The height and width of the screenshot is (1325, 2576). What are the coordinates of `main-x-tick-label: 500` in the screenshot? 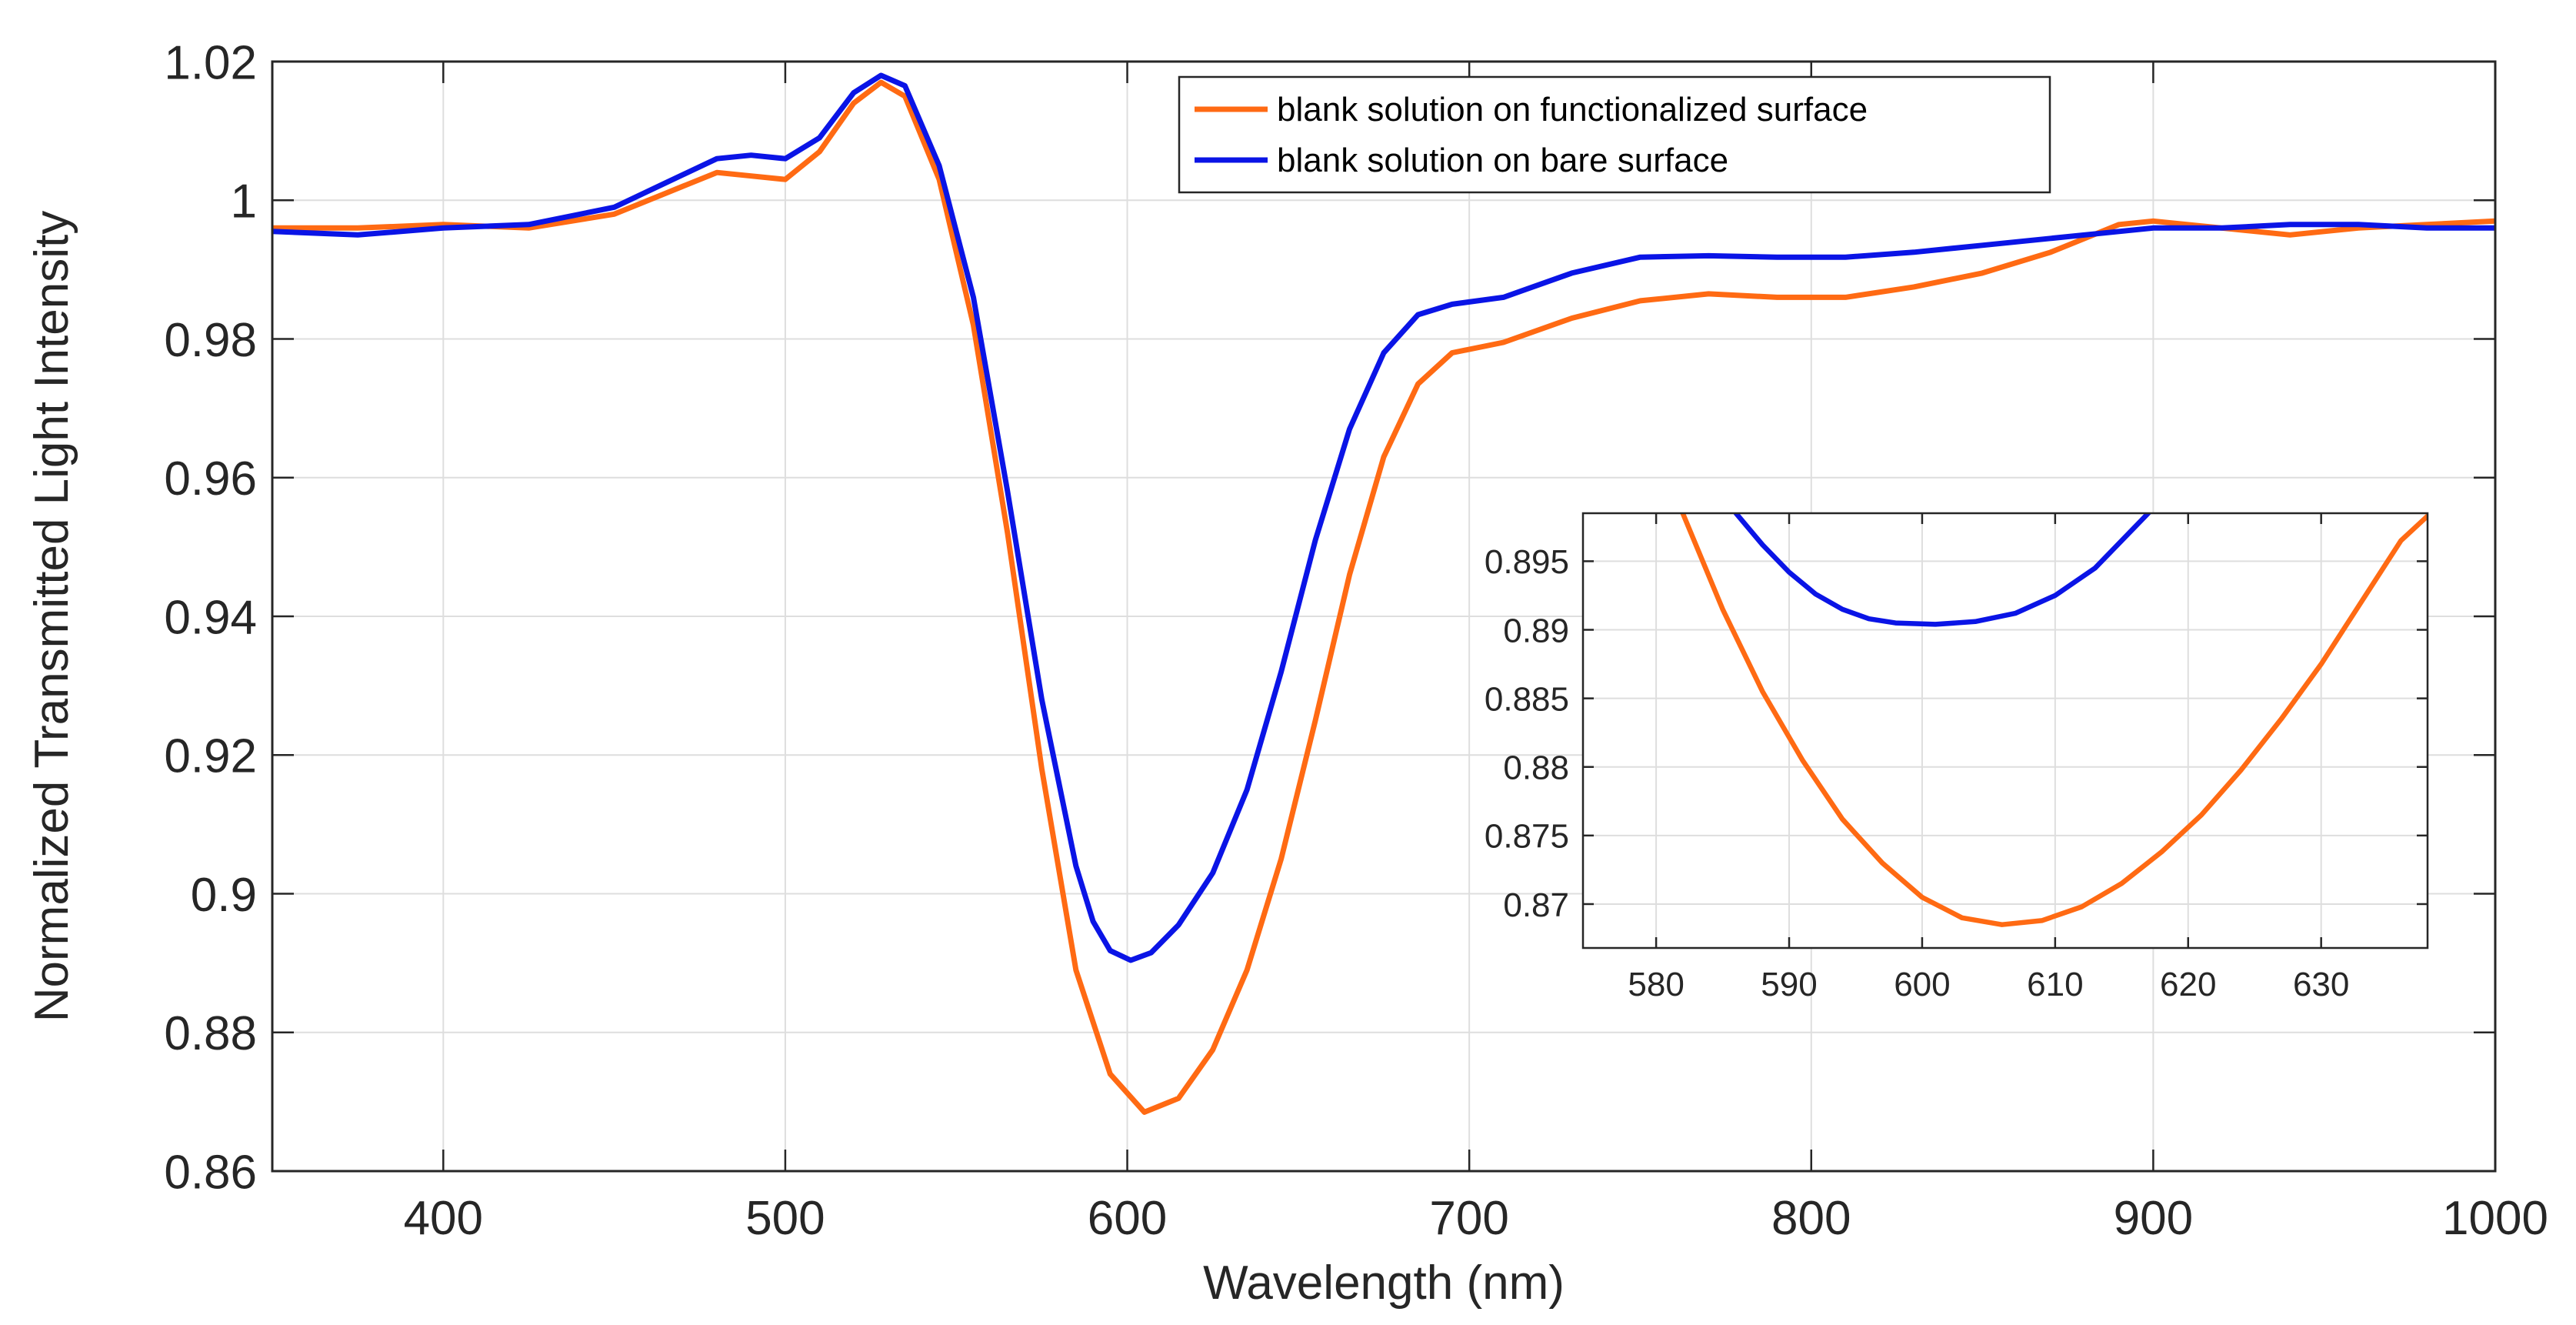 It's located at (785, 1218).